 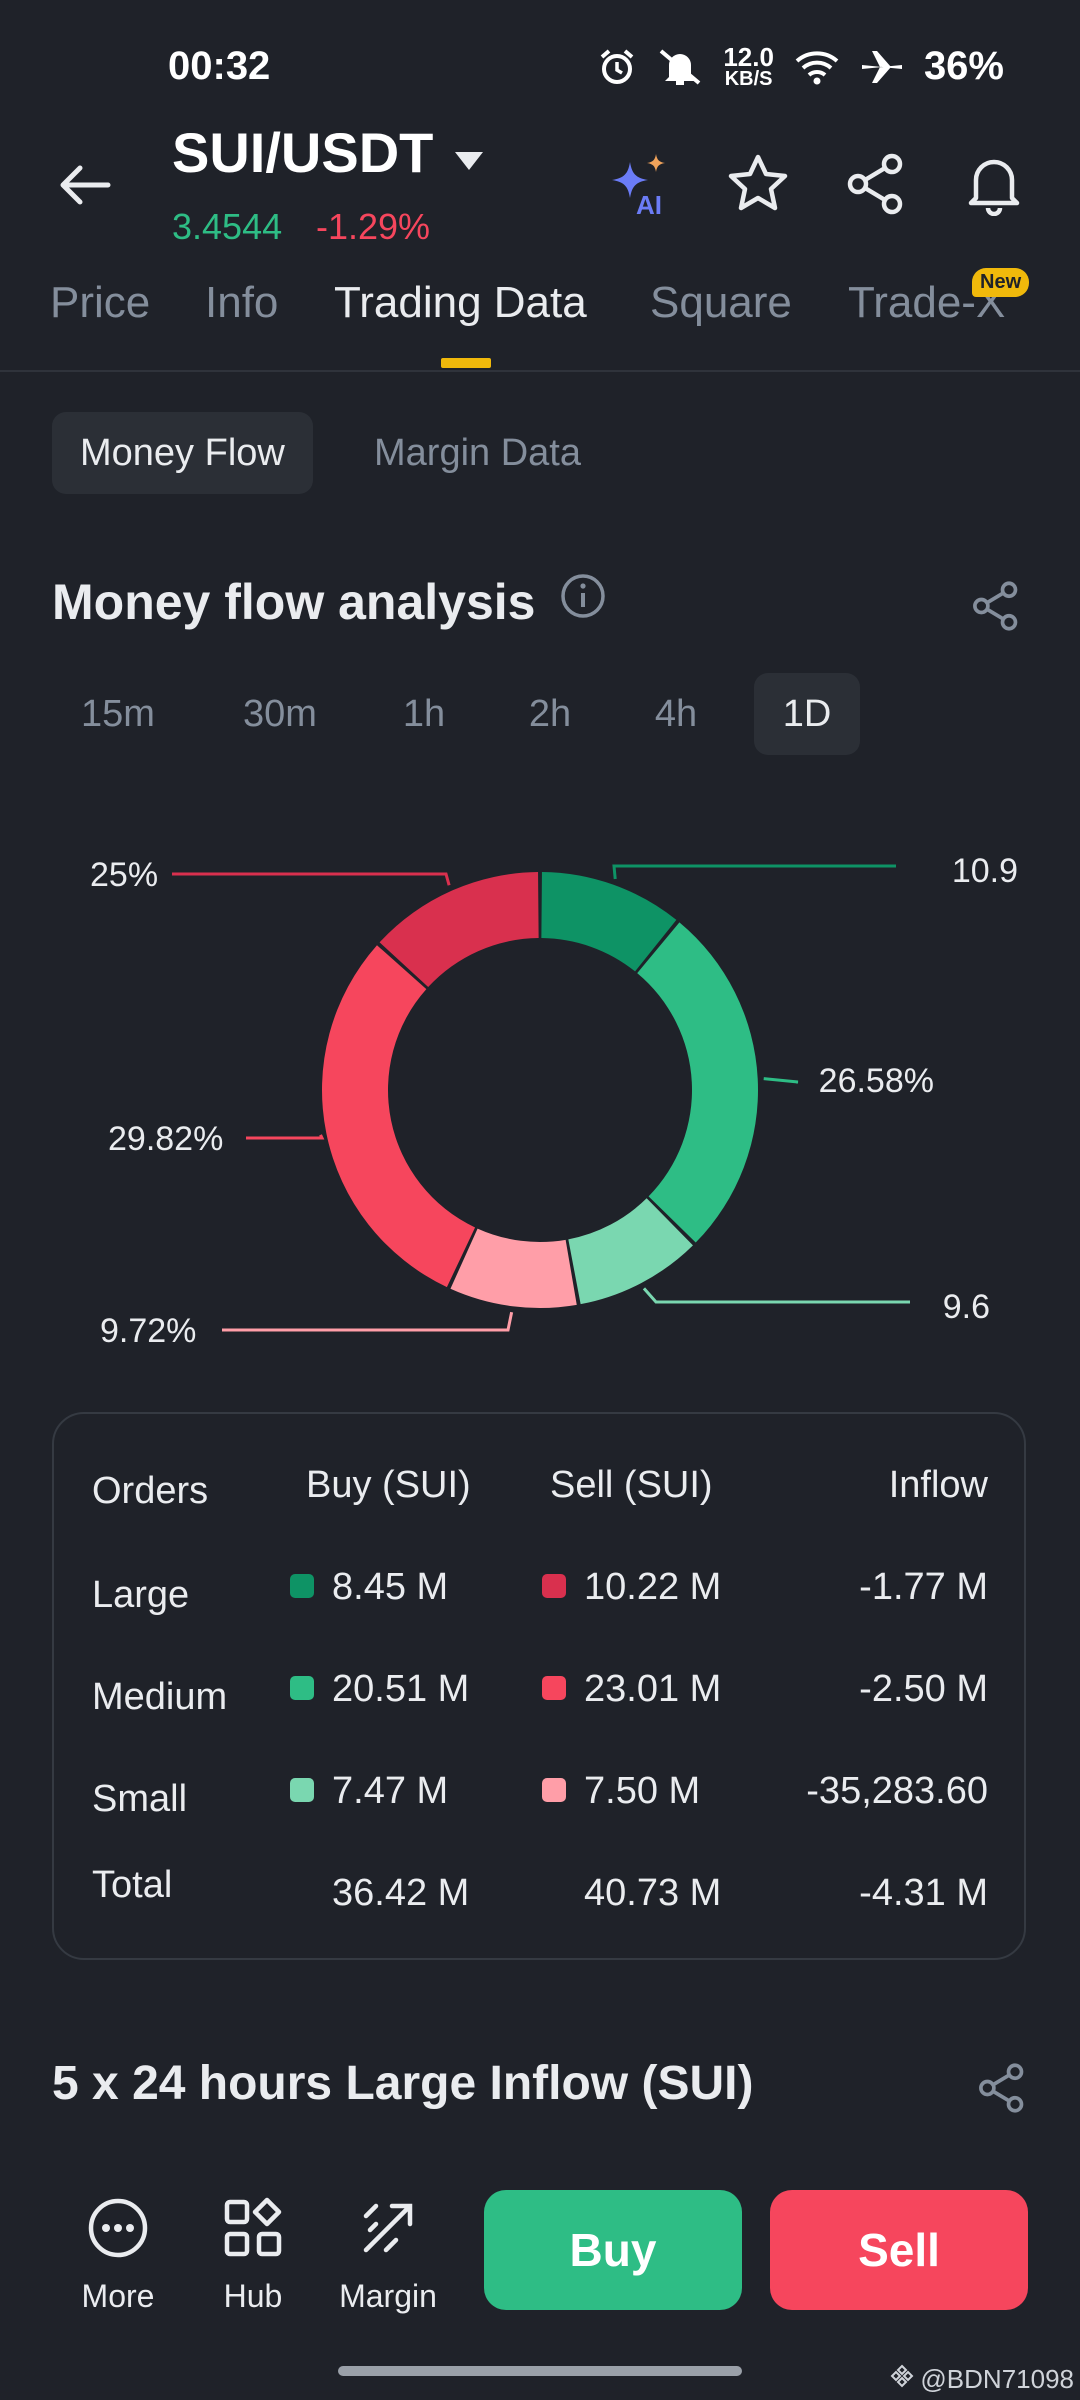 What do you see at coordinates (876, 184) in the screenshot?
I see `share-icon` at bounding box center [876, 184].